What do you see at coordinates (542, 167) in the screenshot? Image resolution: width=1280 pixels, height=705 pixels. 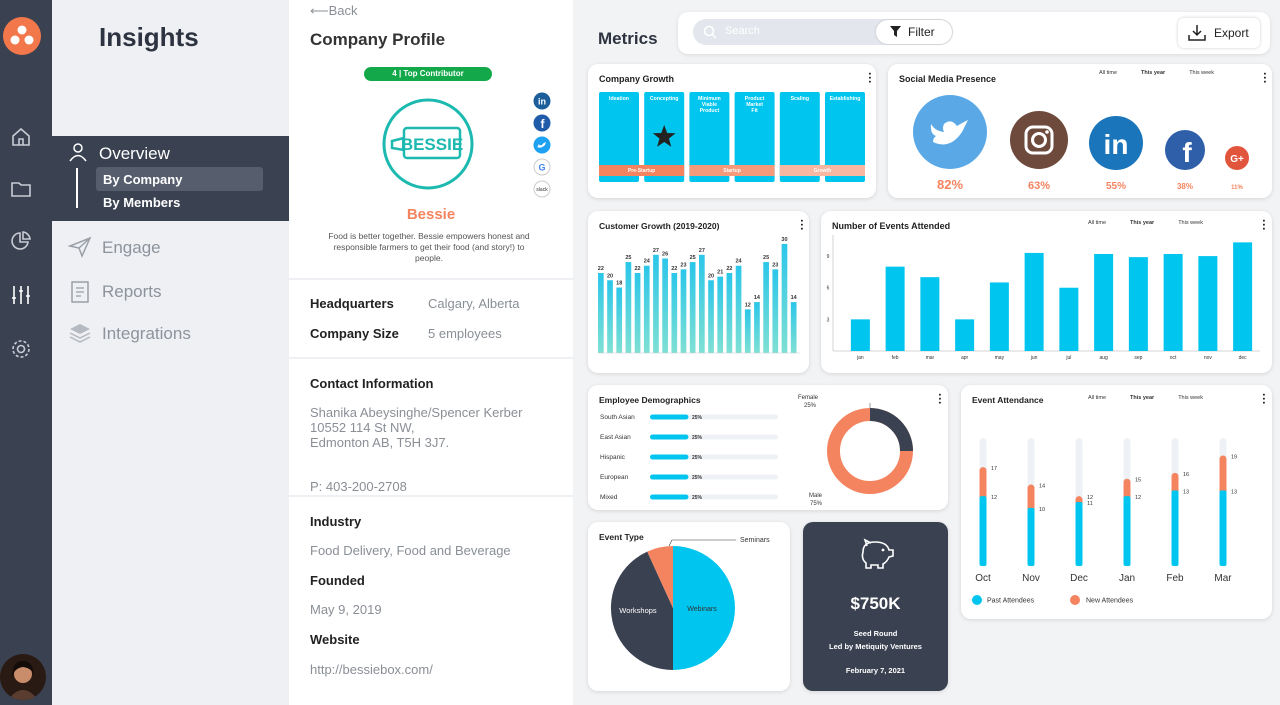 I see `google-icon: G` at bounding box center [542, 167].